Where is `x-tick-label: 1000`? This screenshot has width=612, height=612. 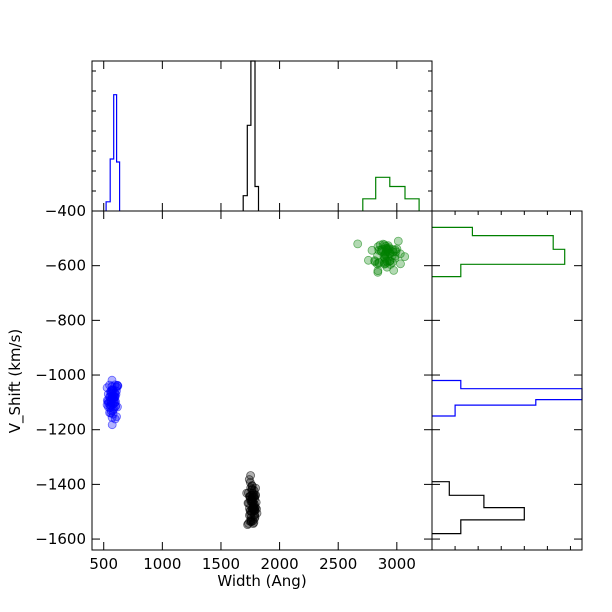 x-tick-label: 1000 is located at coordinates (162, 564).